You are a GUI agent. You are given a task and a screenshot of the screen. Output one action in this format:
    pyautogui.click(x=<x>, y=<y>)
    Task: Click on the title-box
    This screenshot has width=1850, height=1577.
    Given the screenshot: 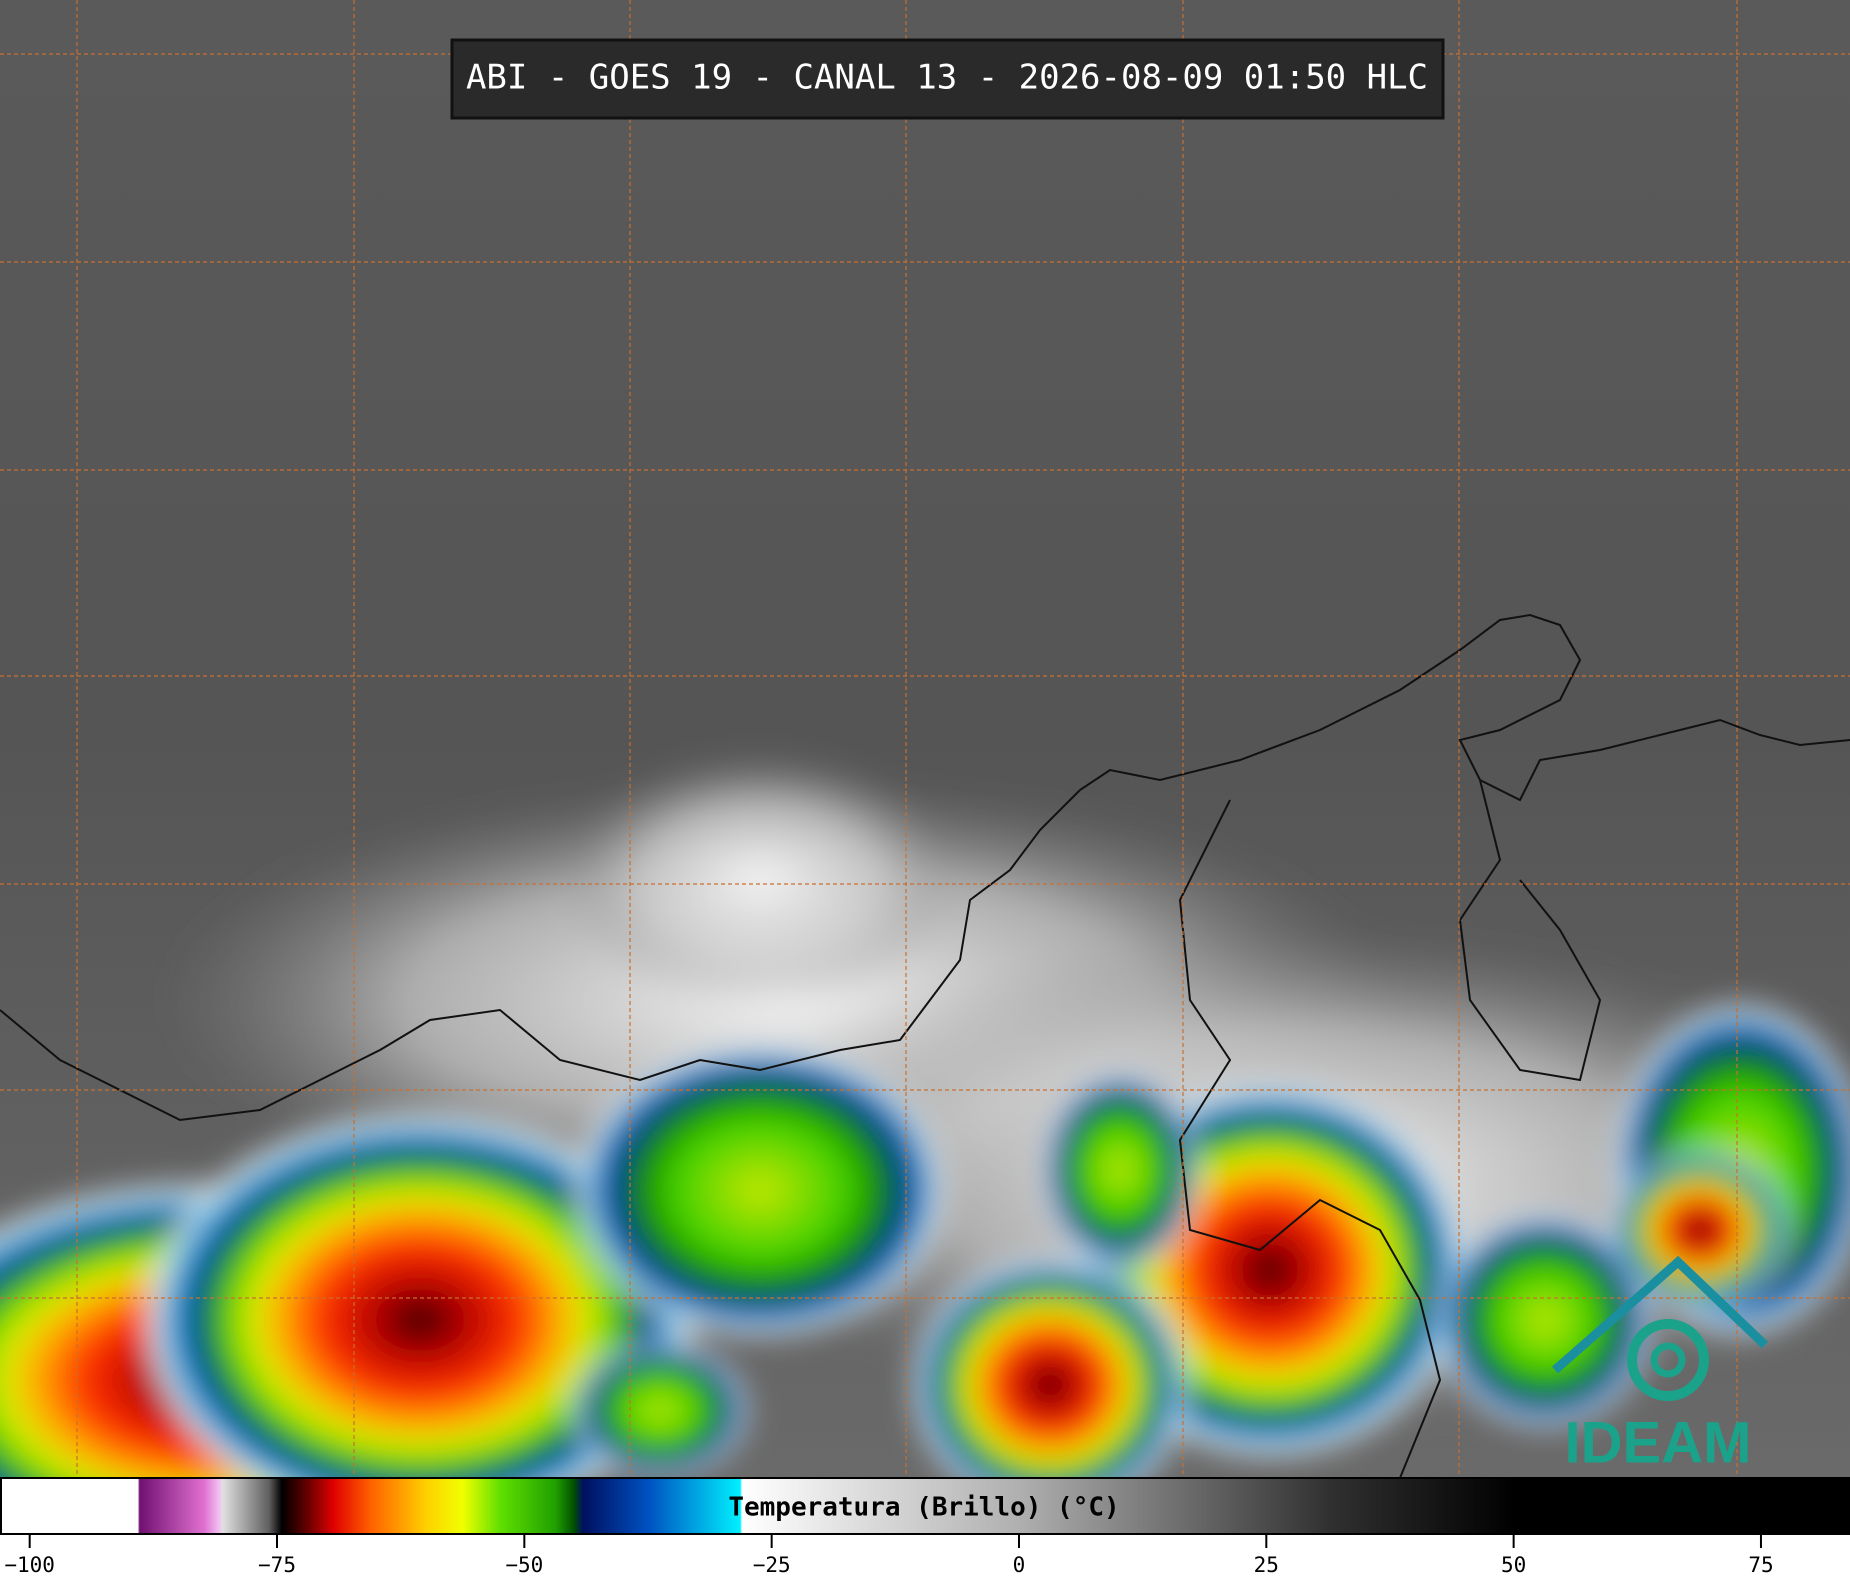 What is the action you would take?
    pyautogui.click(x=947, y=79)
    